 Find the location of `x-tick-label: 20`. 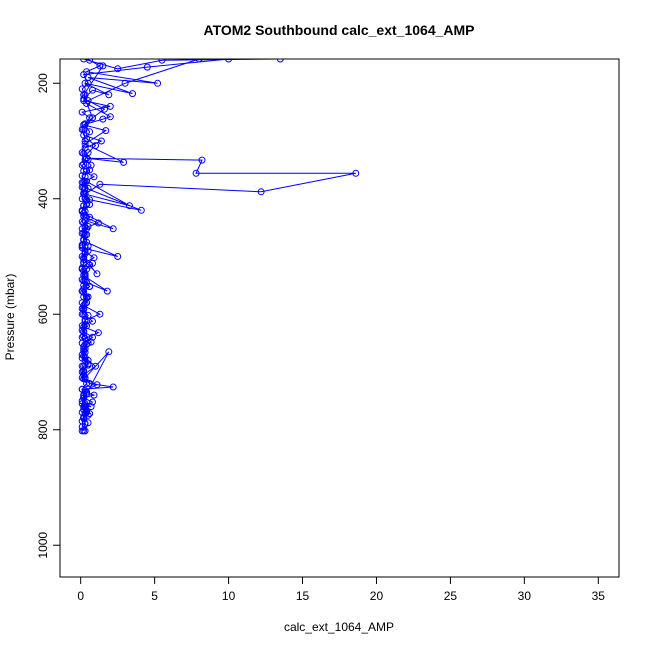

x-tick-label: 20 is located at coordinates (377, 596).